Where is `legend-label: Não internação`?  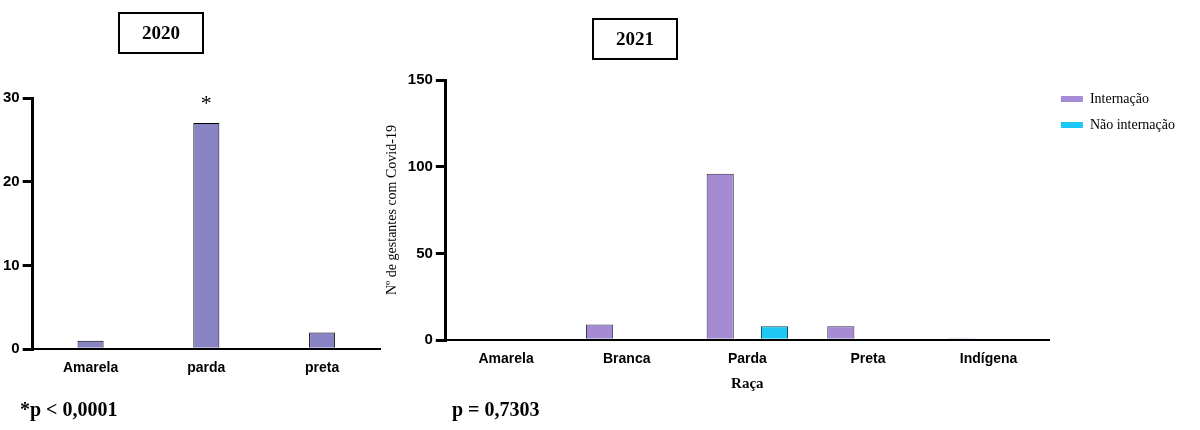
legend-label: Não internação is located at coordinates (1132, 124).